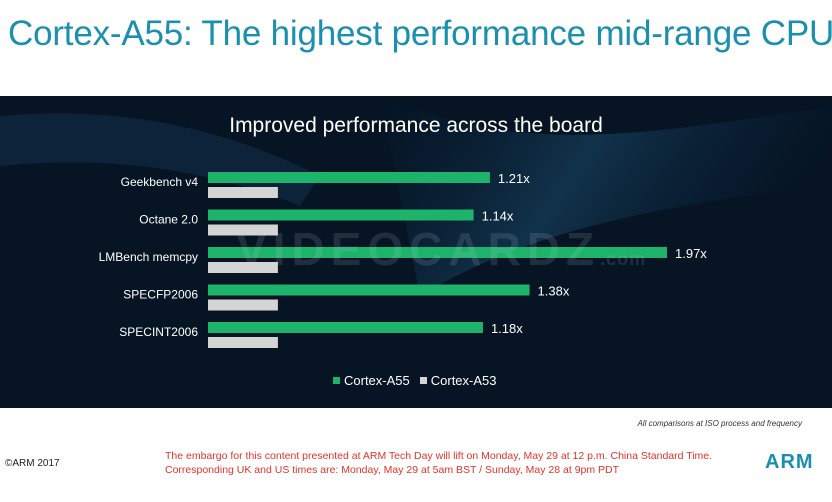 This screenshot has width=832, height=502. What do you see at coordinates (345, 327) in the screenshot?
I see `bar-a55-specint2006` at bounding box center [345, 327].